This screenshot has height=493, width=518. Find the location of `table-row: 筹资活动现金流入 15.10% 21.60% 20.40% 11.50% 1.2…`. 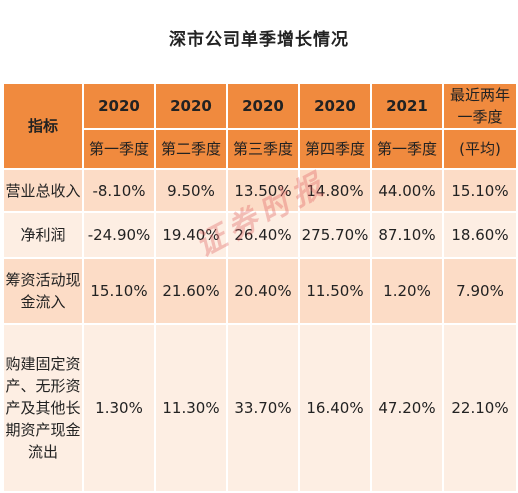

table-row: 筹资活动现金流入 15.10% 21.60% 20.40% 11.50% 1.2… is located at coordinates (260, 291).